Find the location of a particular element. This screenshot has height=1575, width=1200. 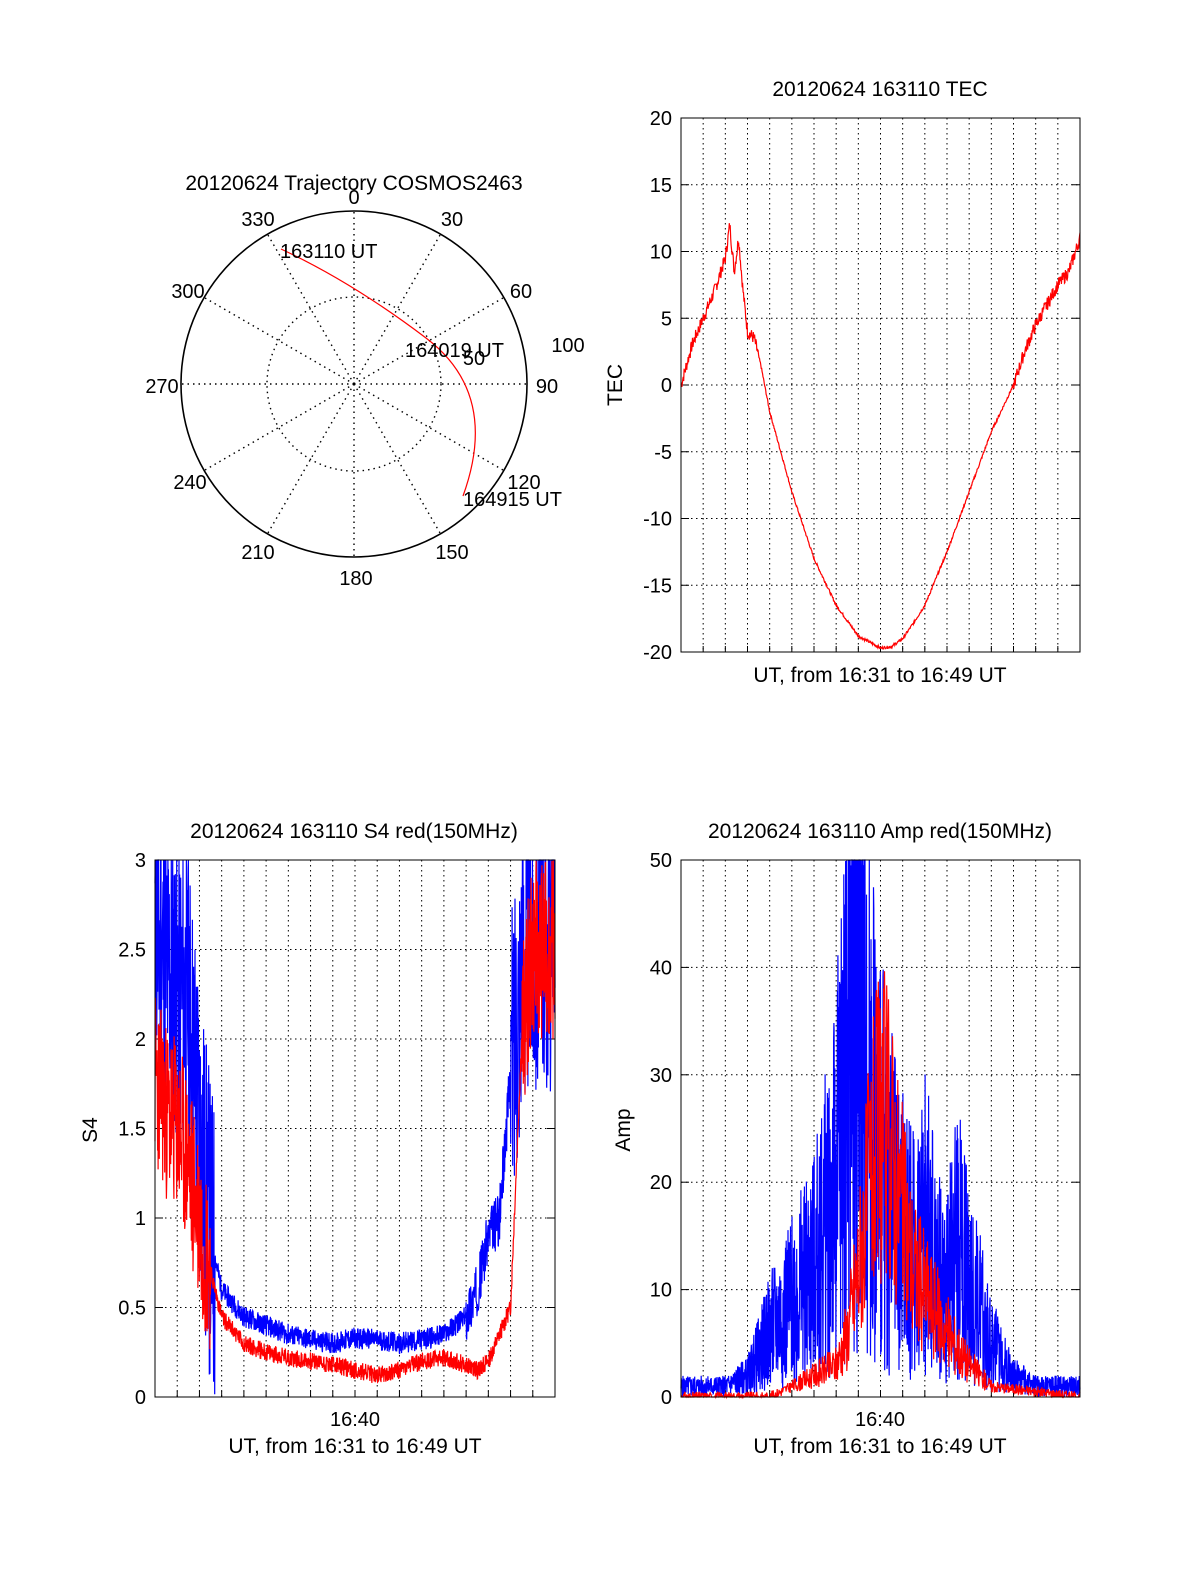

azimuth-label: 90 is located at coordinates (547, 387).